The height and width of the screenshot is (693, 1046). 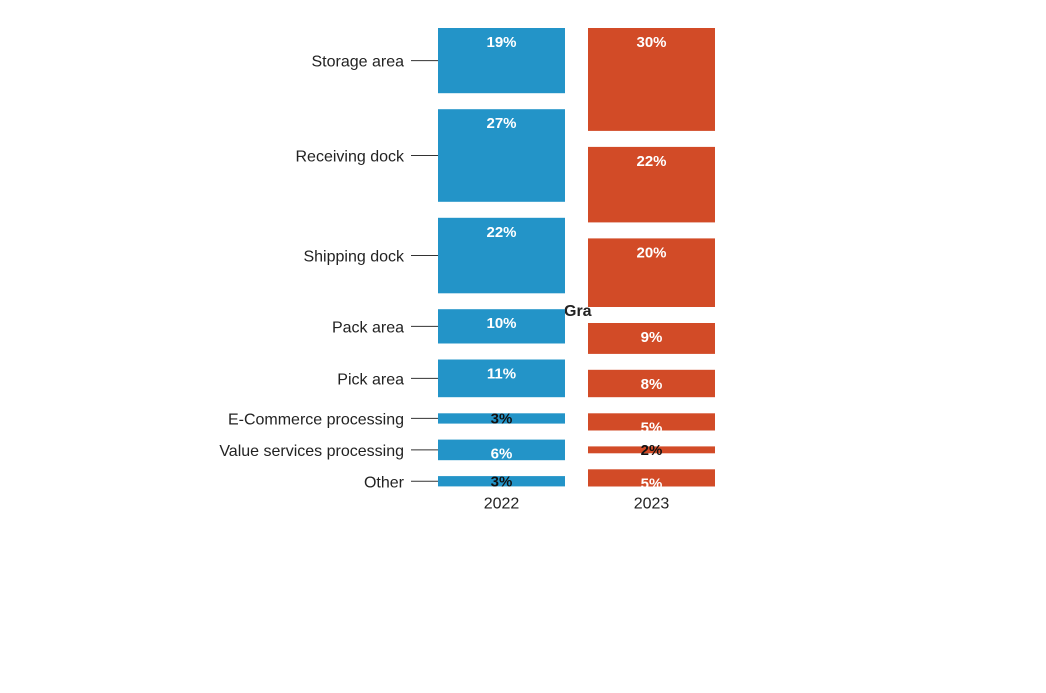 I want to click on value-label-2023-receiving-dock: 22%, so click(x=651, y=161).